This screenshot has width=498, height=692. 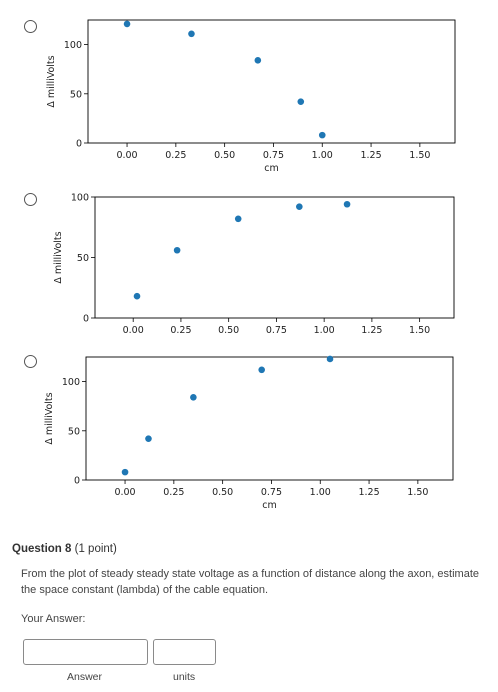 I want to click on your-answer-label: Your Answer:, so click(x=53, y=619).